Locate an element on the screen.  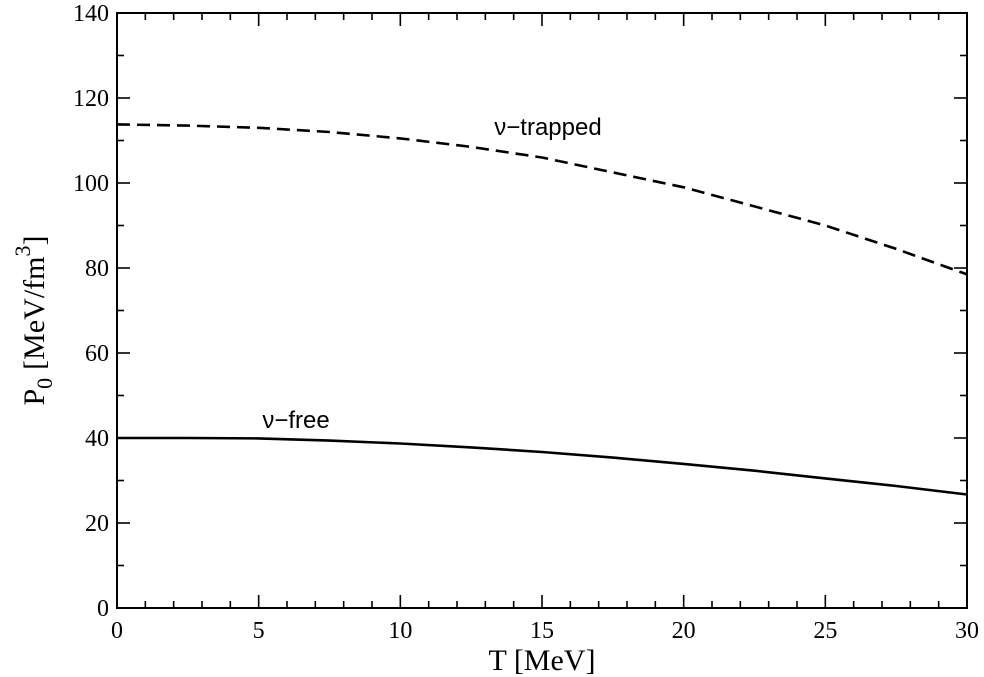
y-axis-title: P0 [MeV/fm3] is located at coordinates (33, 321).